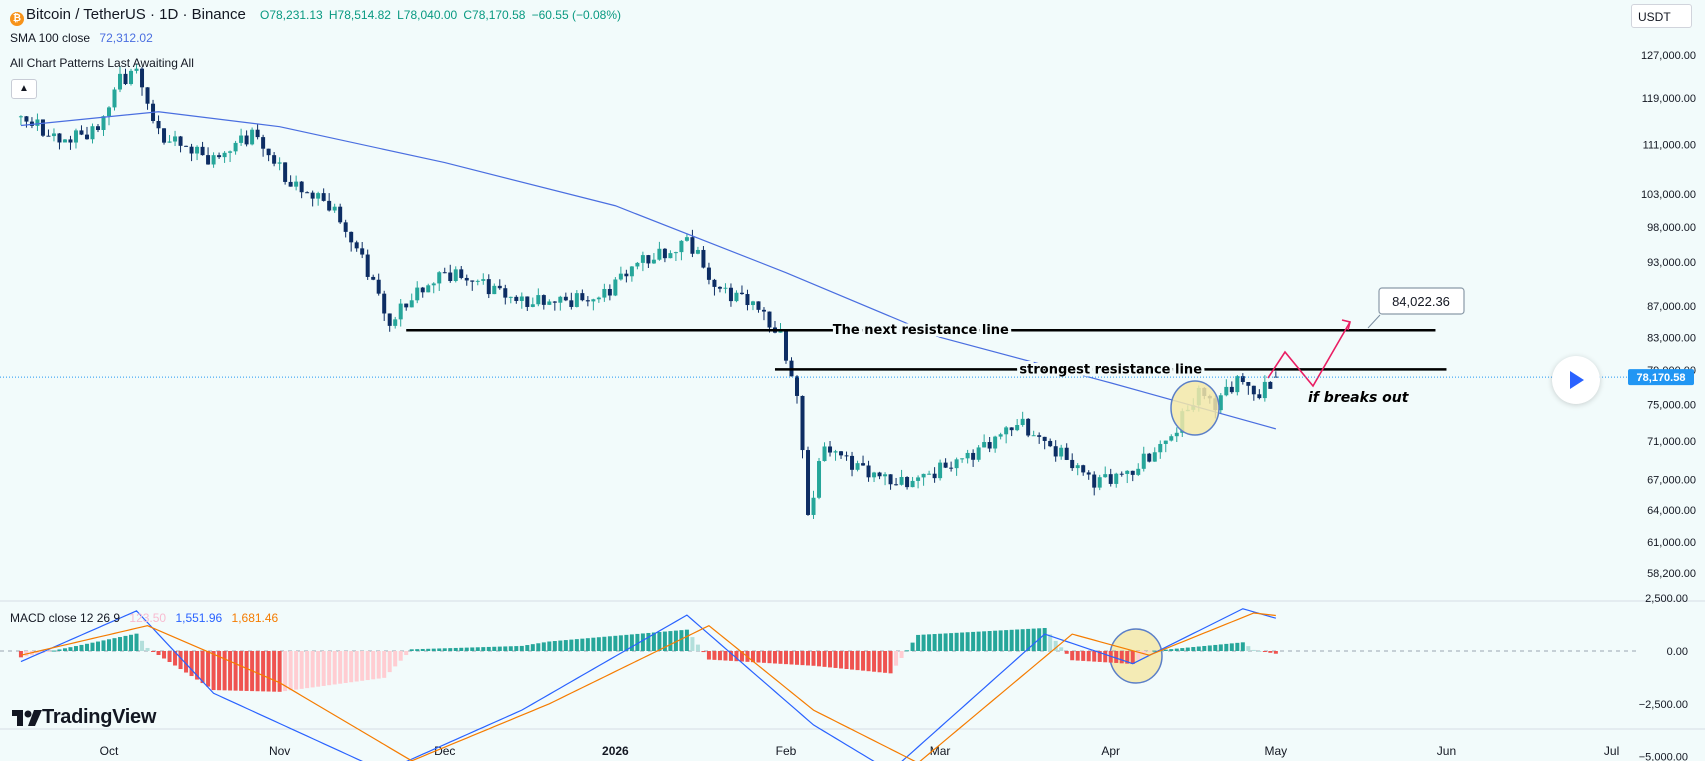 This screenshot has height=761, width=1705. Describe the element at coordinates (1446, 751) in the screenshot. I see `time-tick-label: Jun` at that location.